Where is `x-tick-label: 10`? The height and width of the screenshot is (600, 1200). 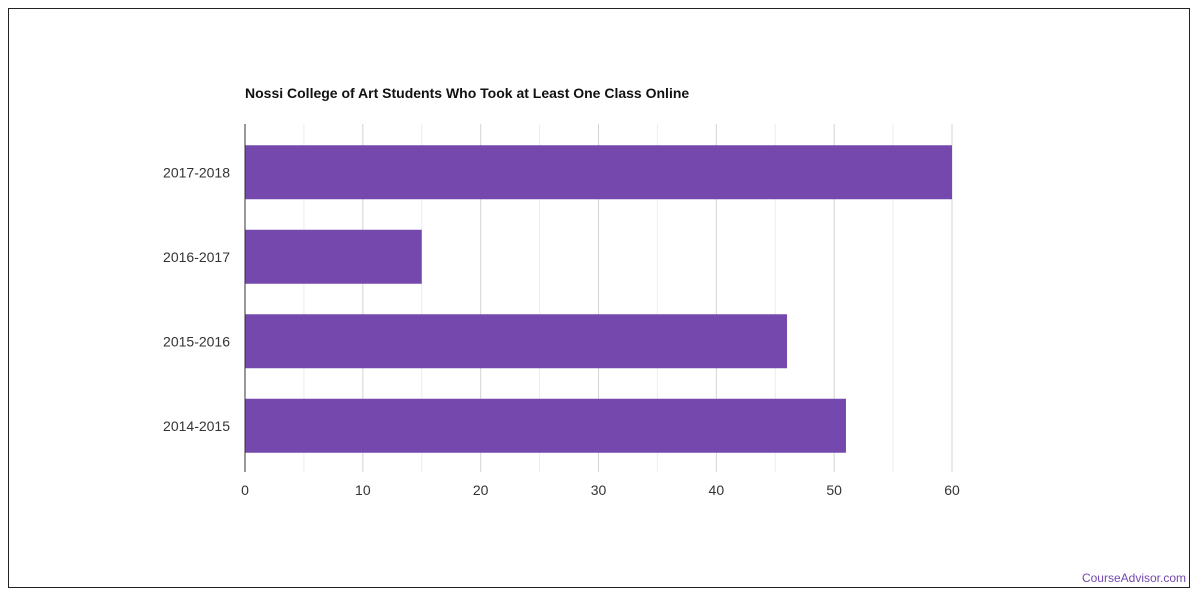
x-tick-label: 10 is located at coordinates (363, 490).